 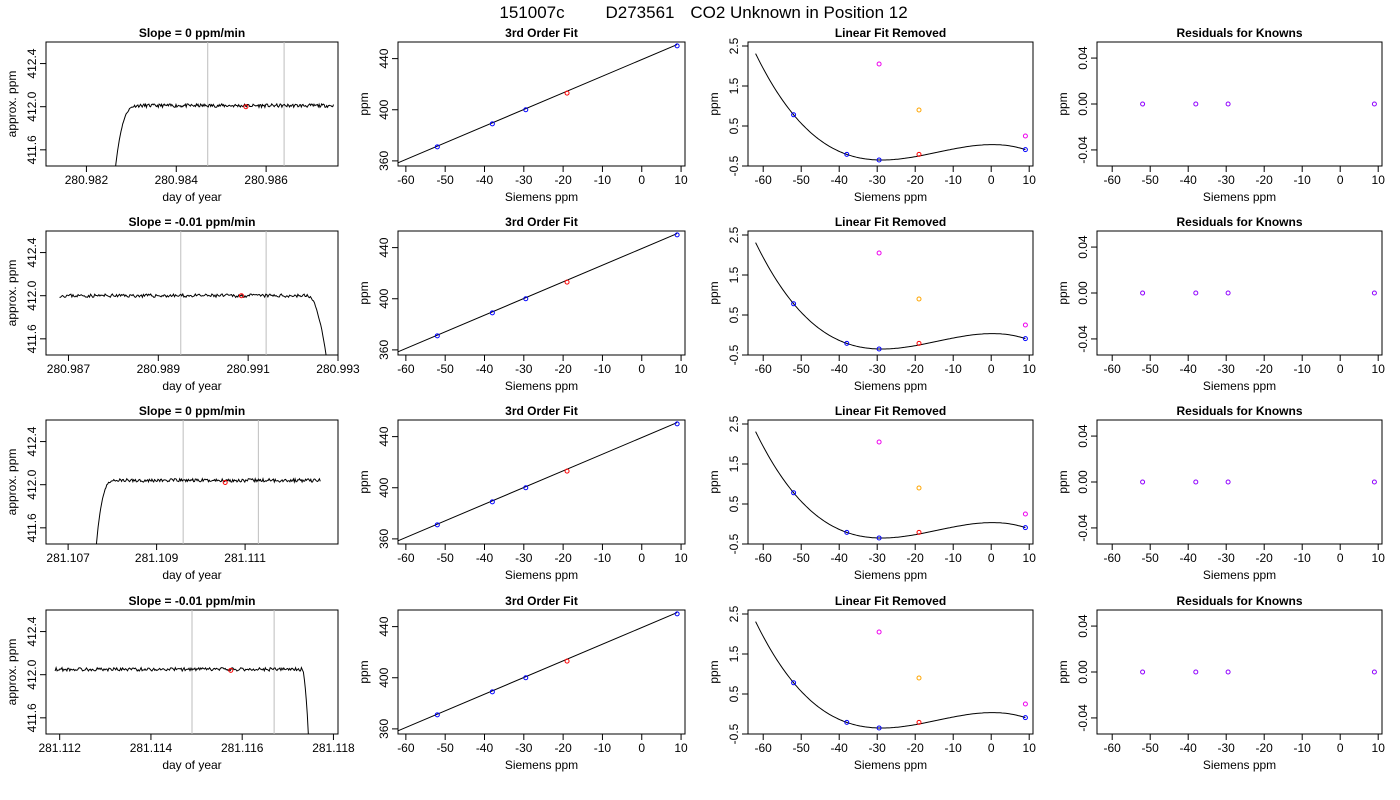 What do you see at coordinates (639, 12) in the screenshot?
I see `figure-title-tank: D273561` at bounding box center [639, 12].